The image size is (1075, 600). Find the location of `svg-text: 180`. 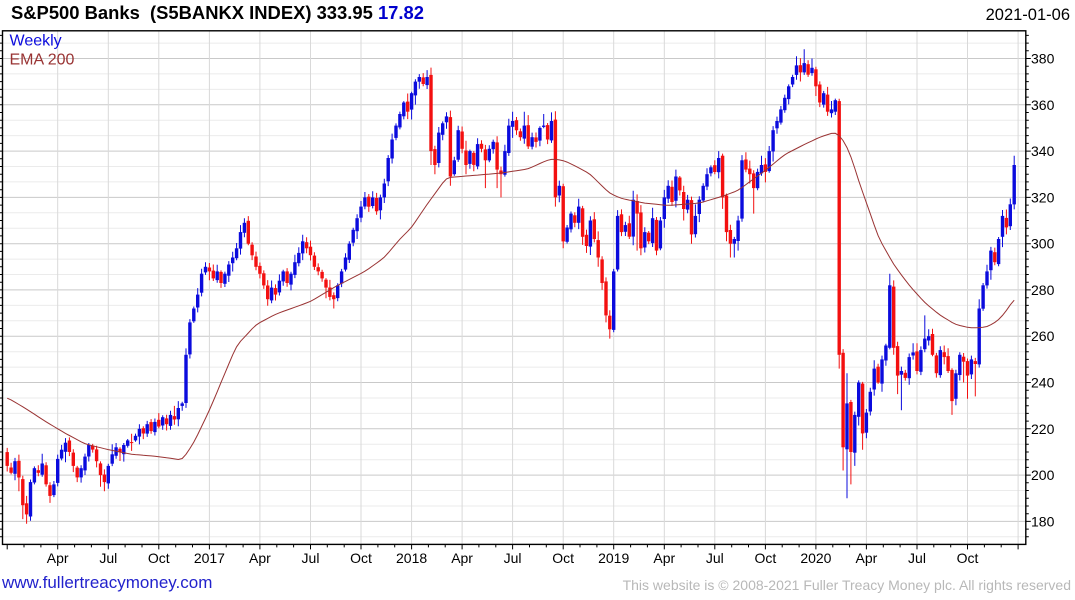

svg-text: 180 is located at coordinates (1043, 521).